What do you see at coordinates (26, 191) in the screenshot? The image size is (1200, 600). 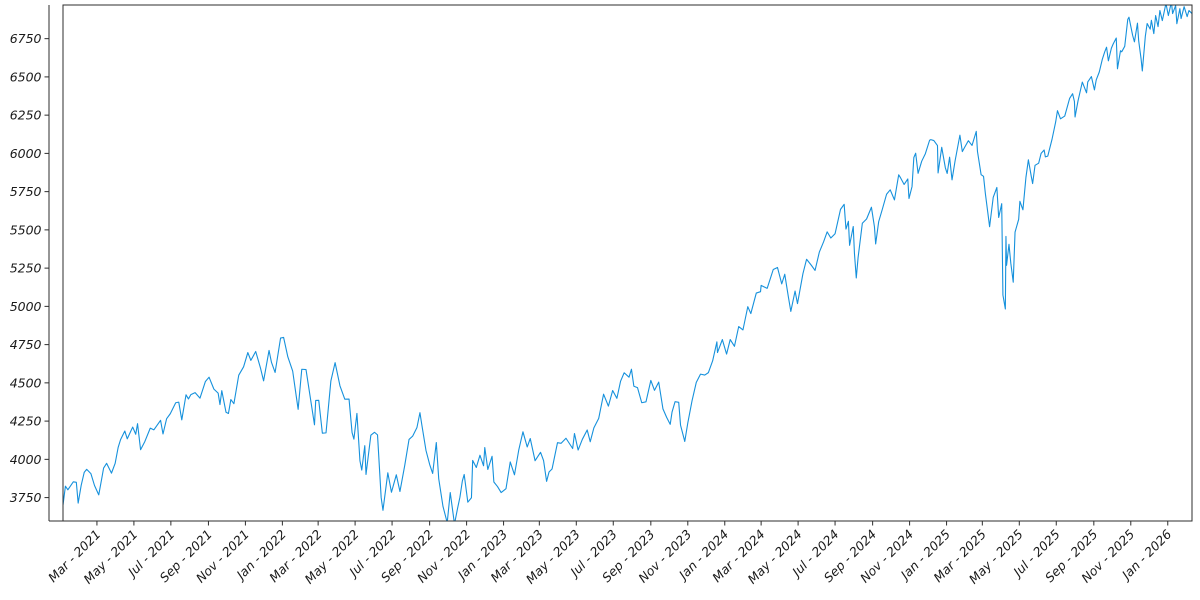 I see `y-tick-label: 5750` at bounding box center [26, 191].